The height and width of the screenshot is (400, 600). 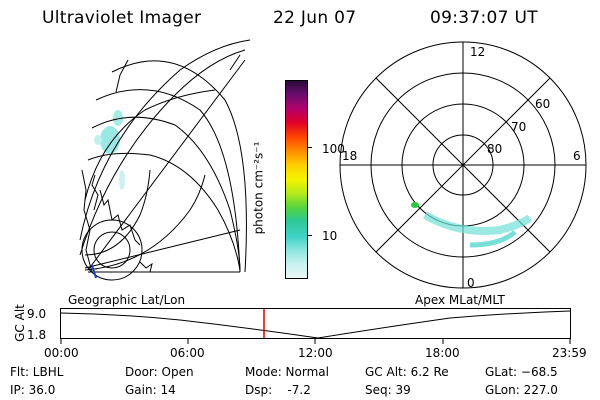 What do you see at coordinates (477, 52) in the screenshot?
I see `polar-label-12: 12` at bounding box center [477, 52].